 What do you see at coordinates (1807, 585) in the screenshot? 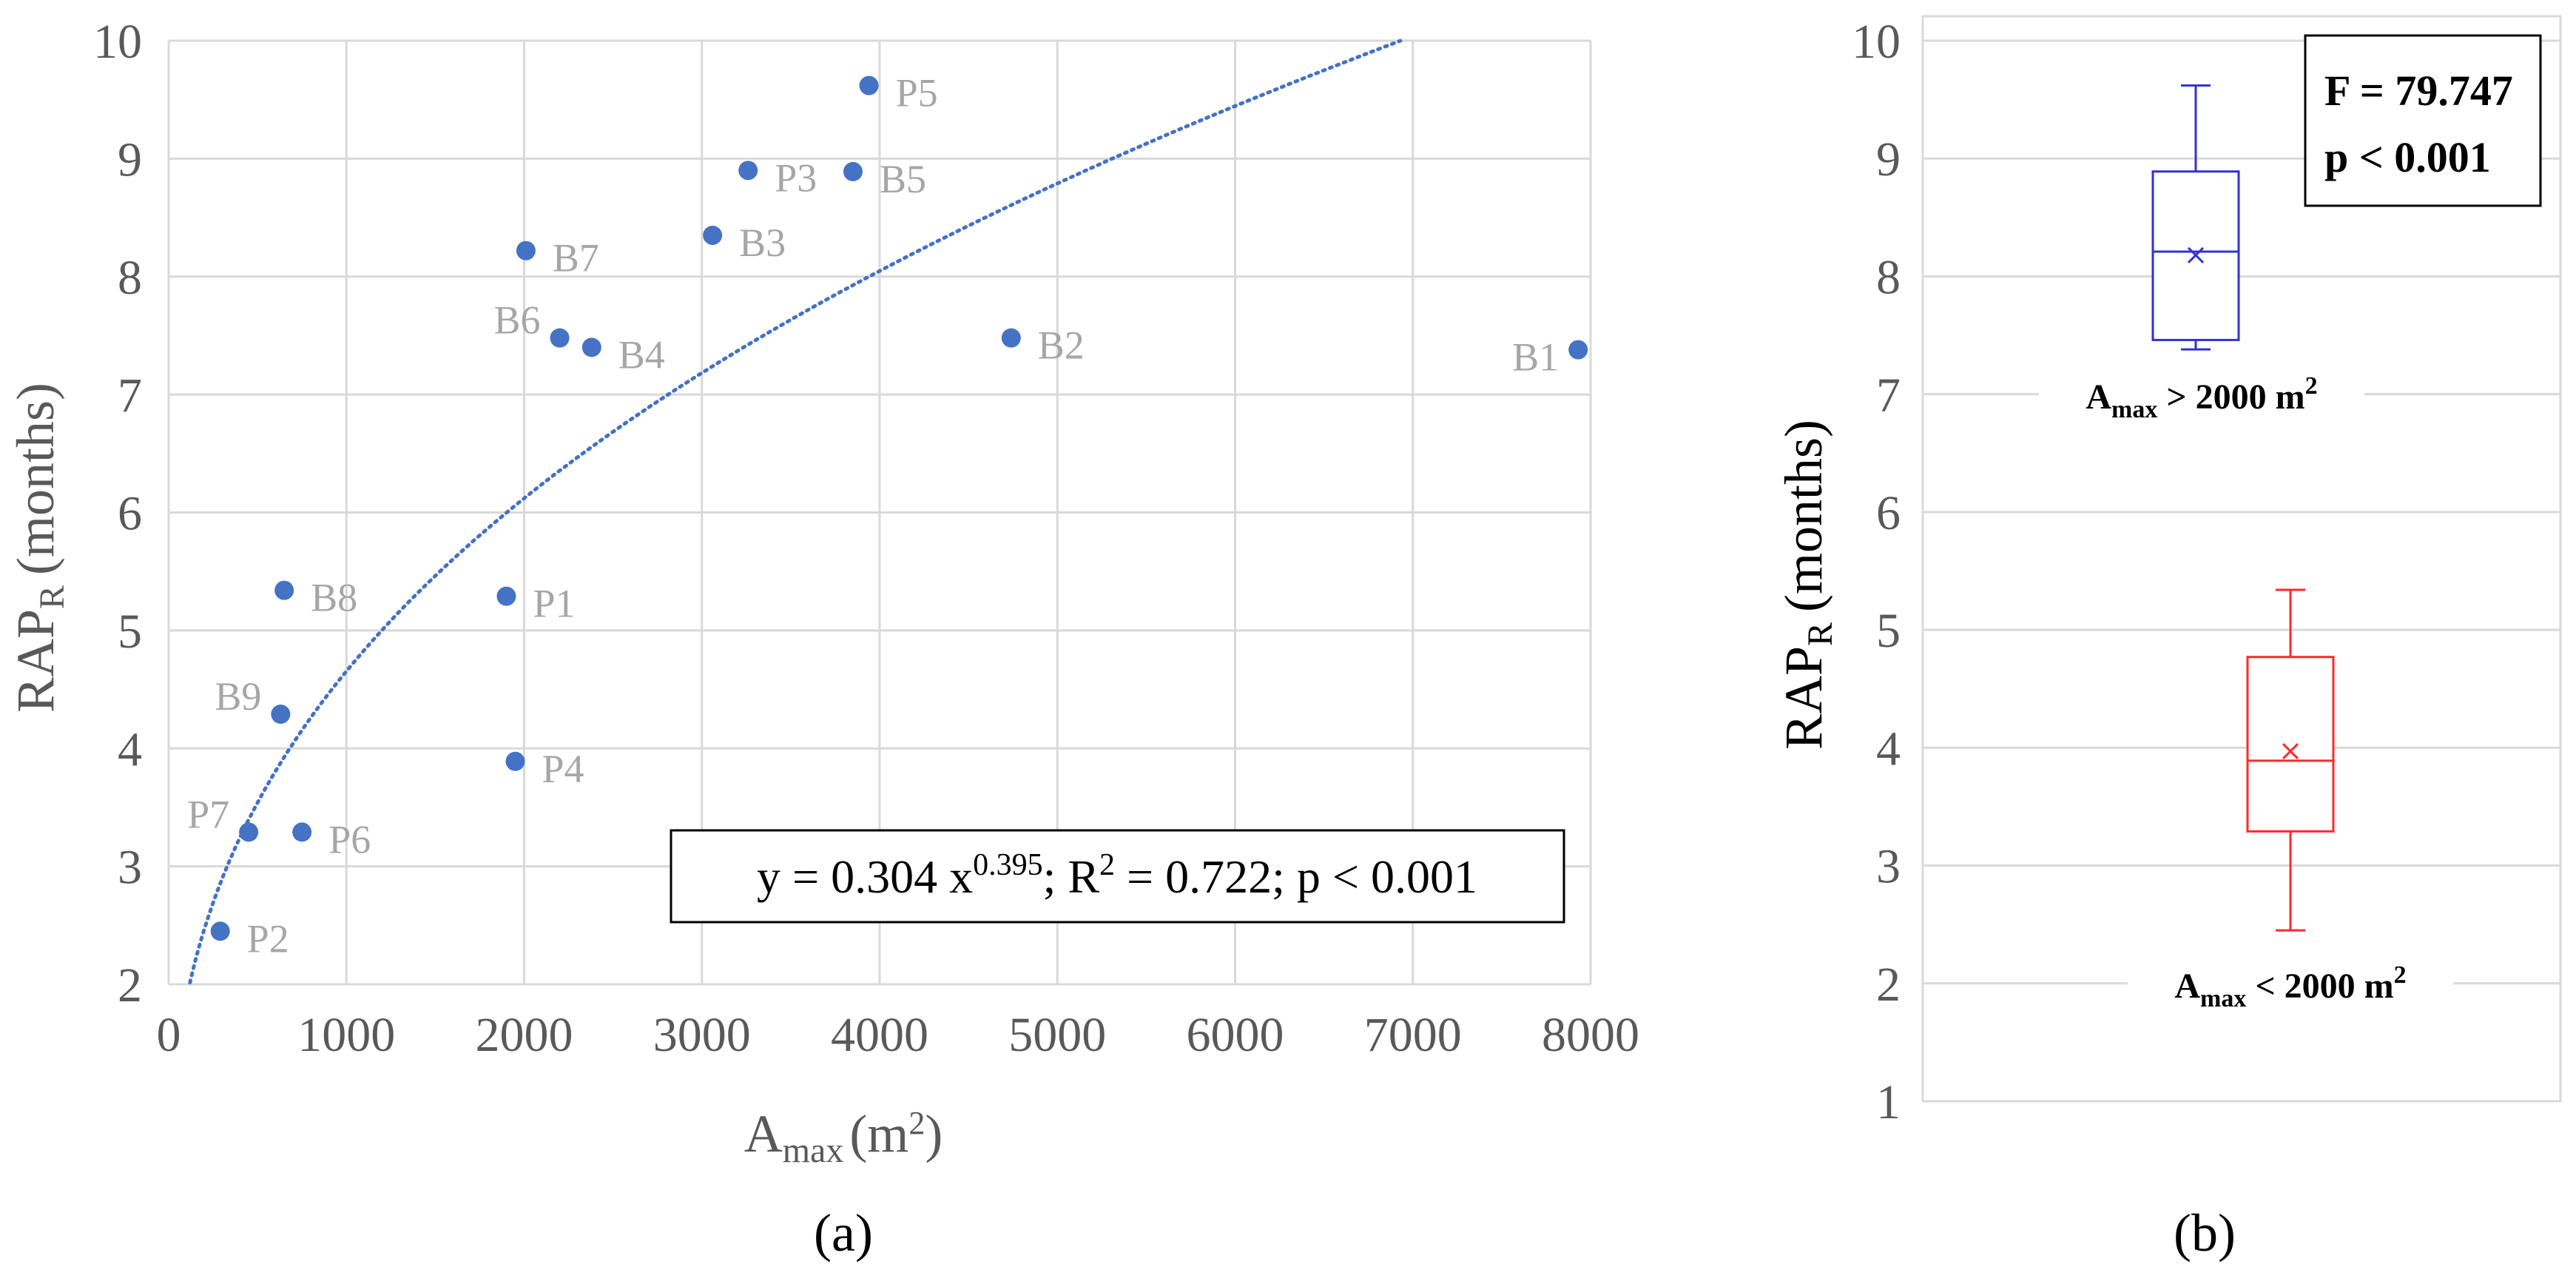
I see `box-y-axis-title: RAPR(months)` at bounding box center [1807, 585].